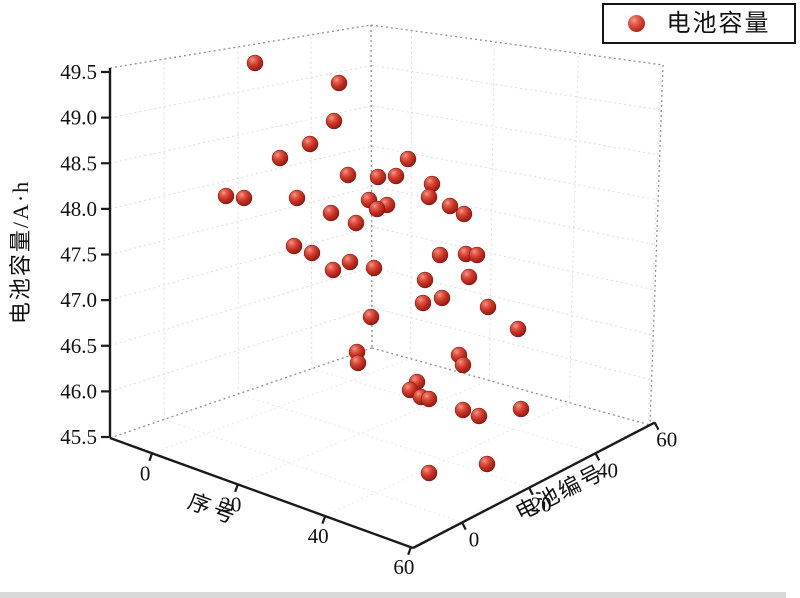 This screenshot has width=800, height=598. What do you see at coordinates (241, 393) in the screenshot?
I see `floor-left-edge` at bounding box center [241, 393].